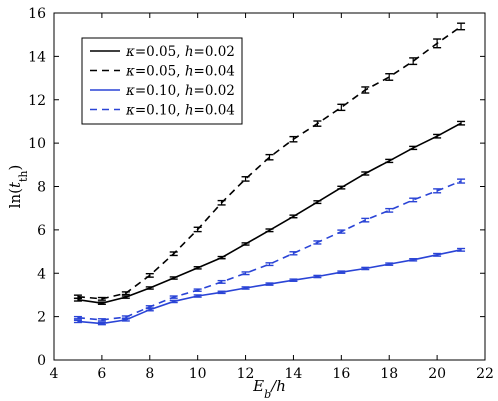 The height and width of the screenshot is (401, 498). Describe the element at coordinates (198, 374) in the screenshot. I see `x-tick-label: 10` at that location.